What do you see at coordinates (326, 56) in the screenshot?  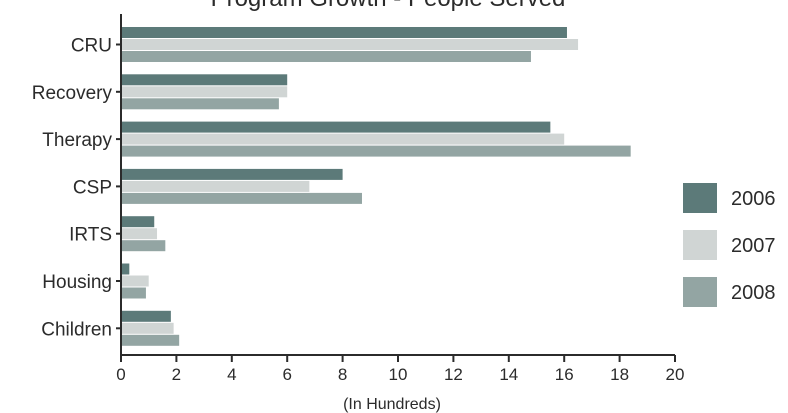 I see `bar-cru-2008` at bounding box center [326, 56].